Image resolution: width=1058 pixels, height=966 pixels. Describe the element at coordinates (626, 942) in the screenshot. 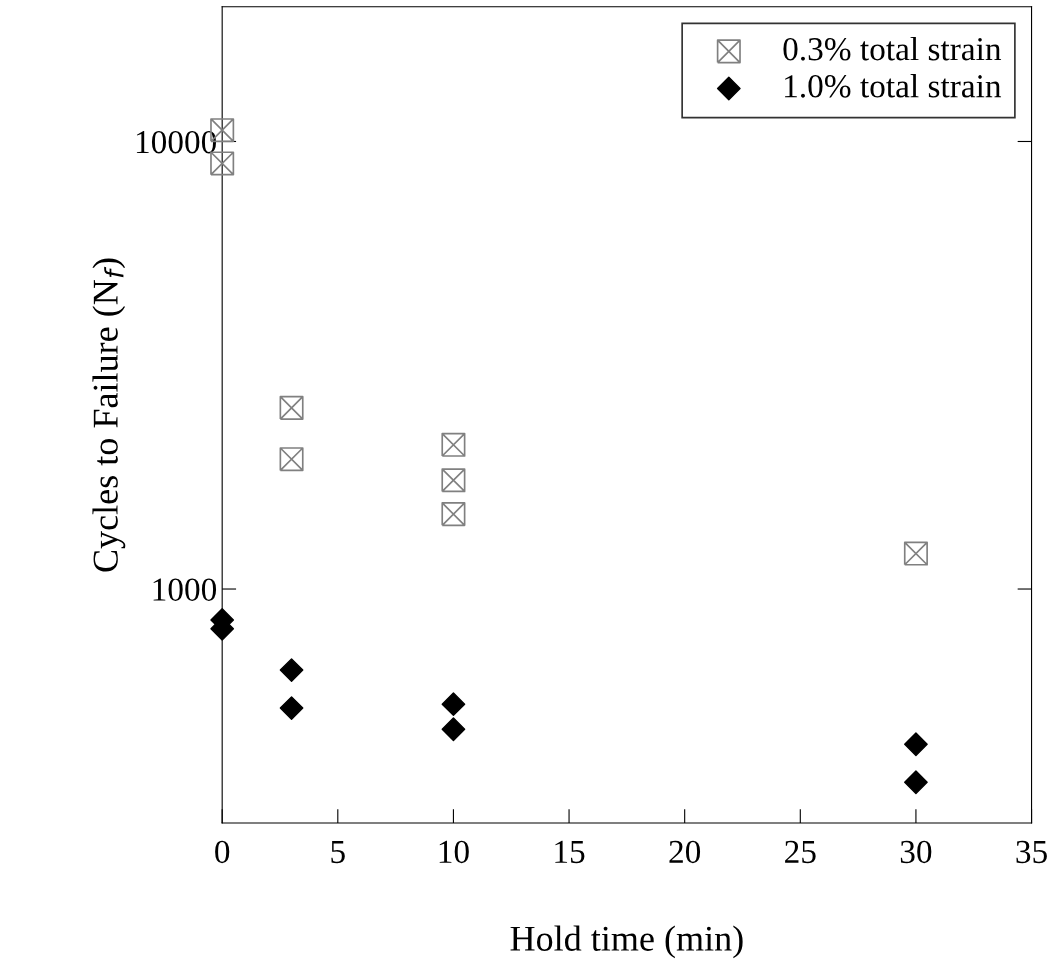

I see `x-axis-title: Hold time (min)` at that location.